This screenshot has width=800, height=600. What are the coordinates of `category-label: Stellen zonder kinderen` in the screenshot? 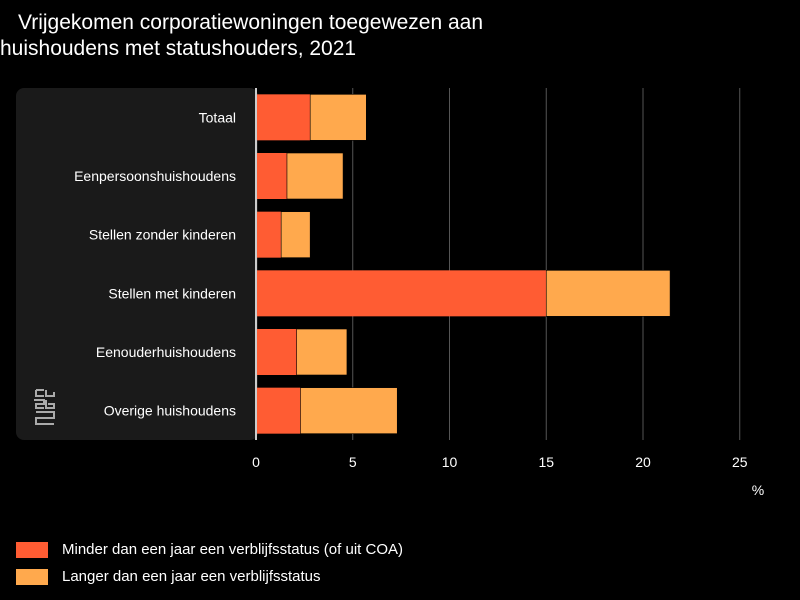 It's located at (162, 235).